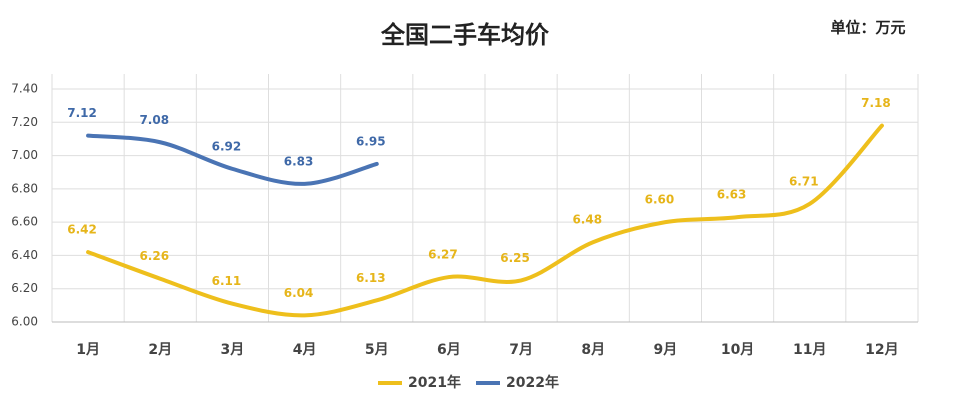 The width and height of the screenshot is (960, 408). I want to click on data-label: 6.13, so click(371, 278).